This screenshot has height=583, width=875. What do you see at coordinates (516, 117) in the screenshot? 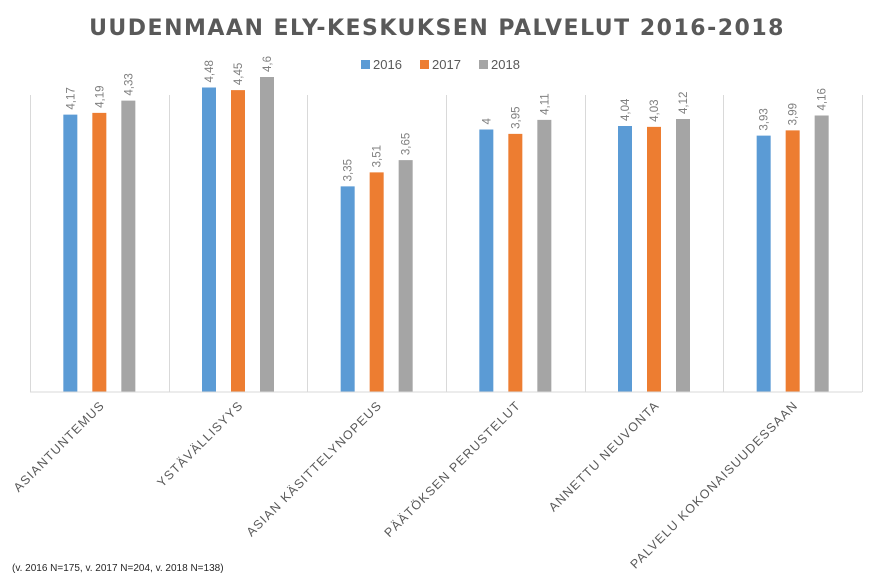
I see `data-label: 3,95` at bounding box center [516, 117].